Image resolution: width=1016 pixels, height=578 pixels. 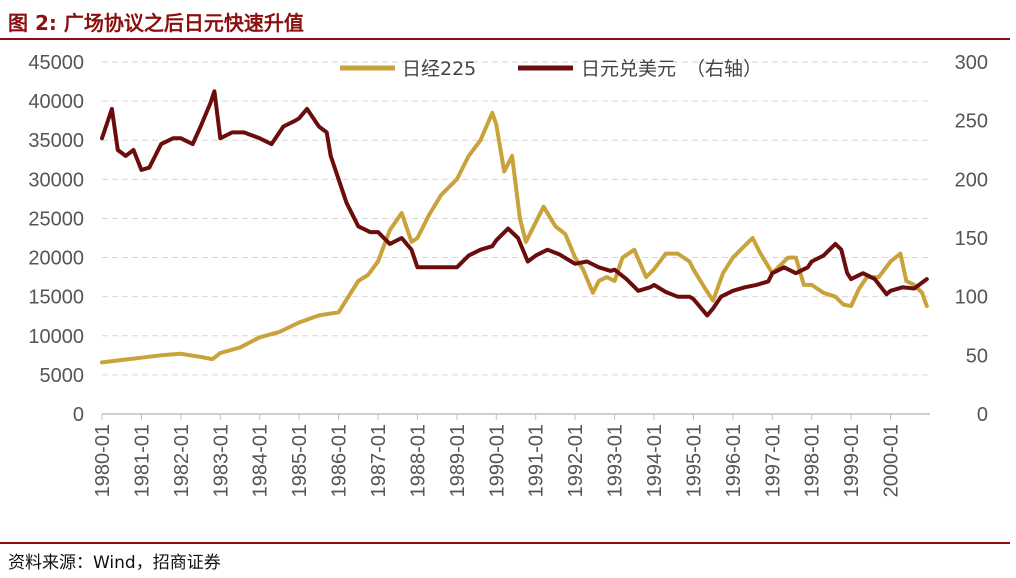 I want to click on x-tick-label: 1996-01, so click(x=734, y=460).